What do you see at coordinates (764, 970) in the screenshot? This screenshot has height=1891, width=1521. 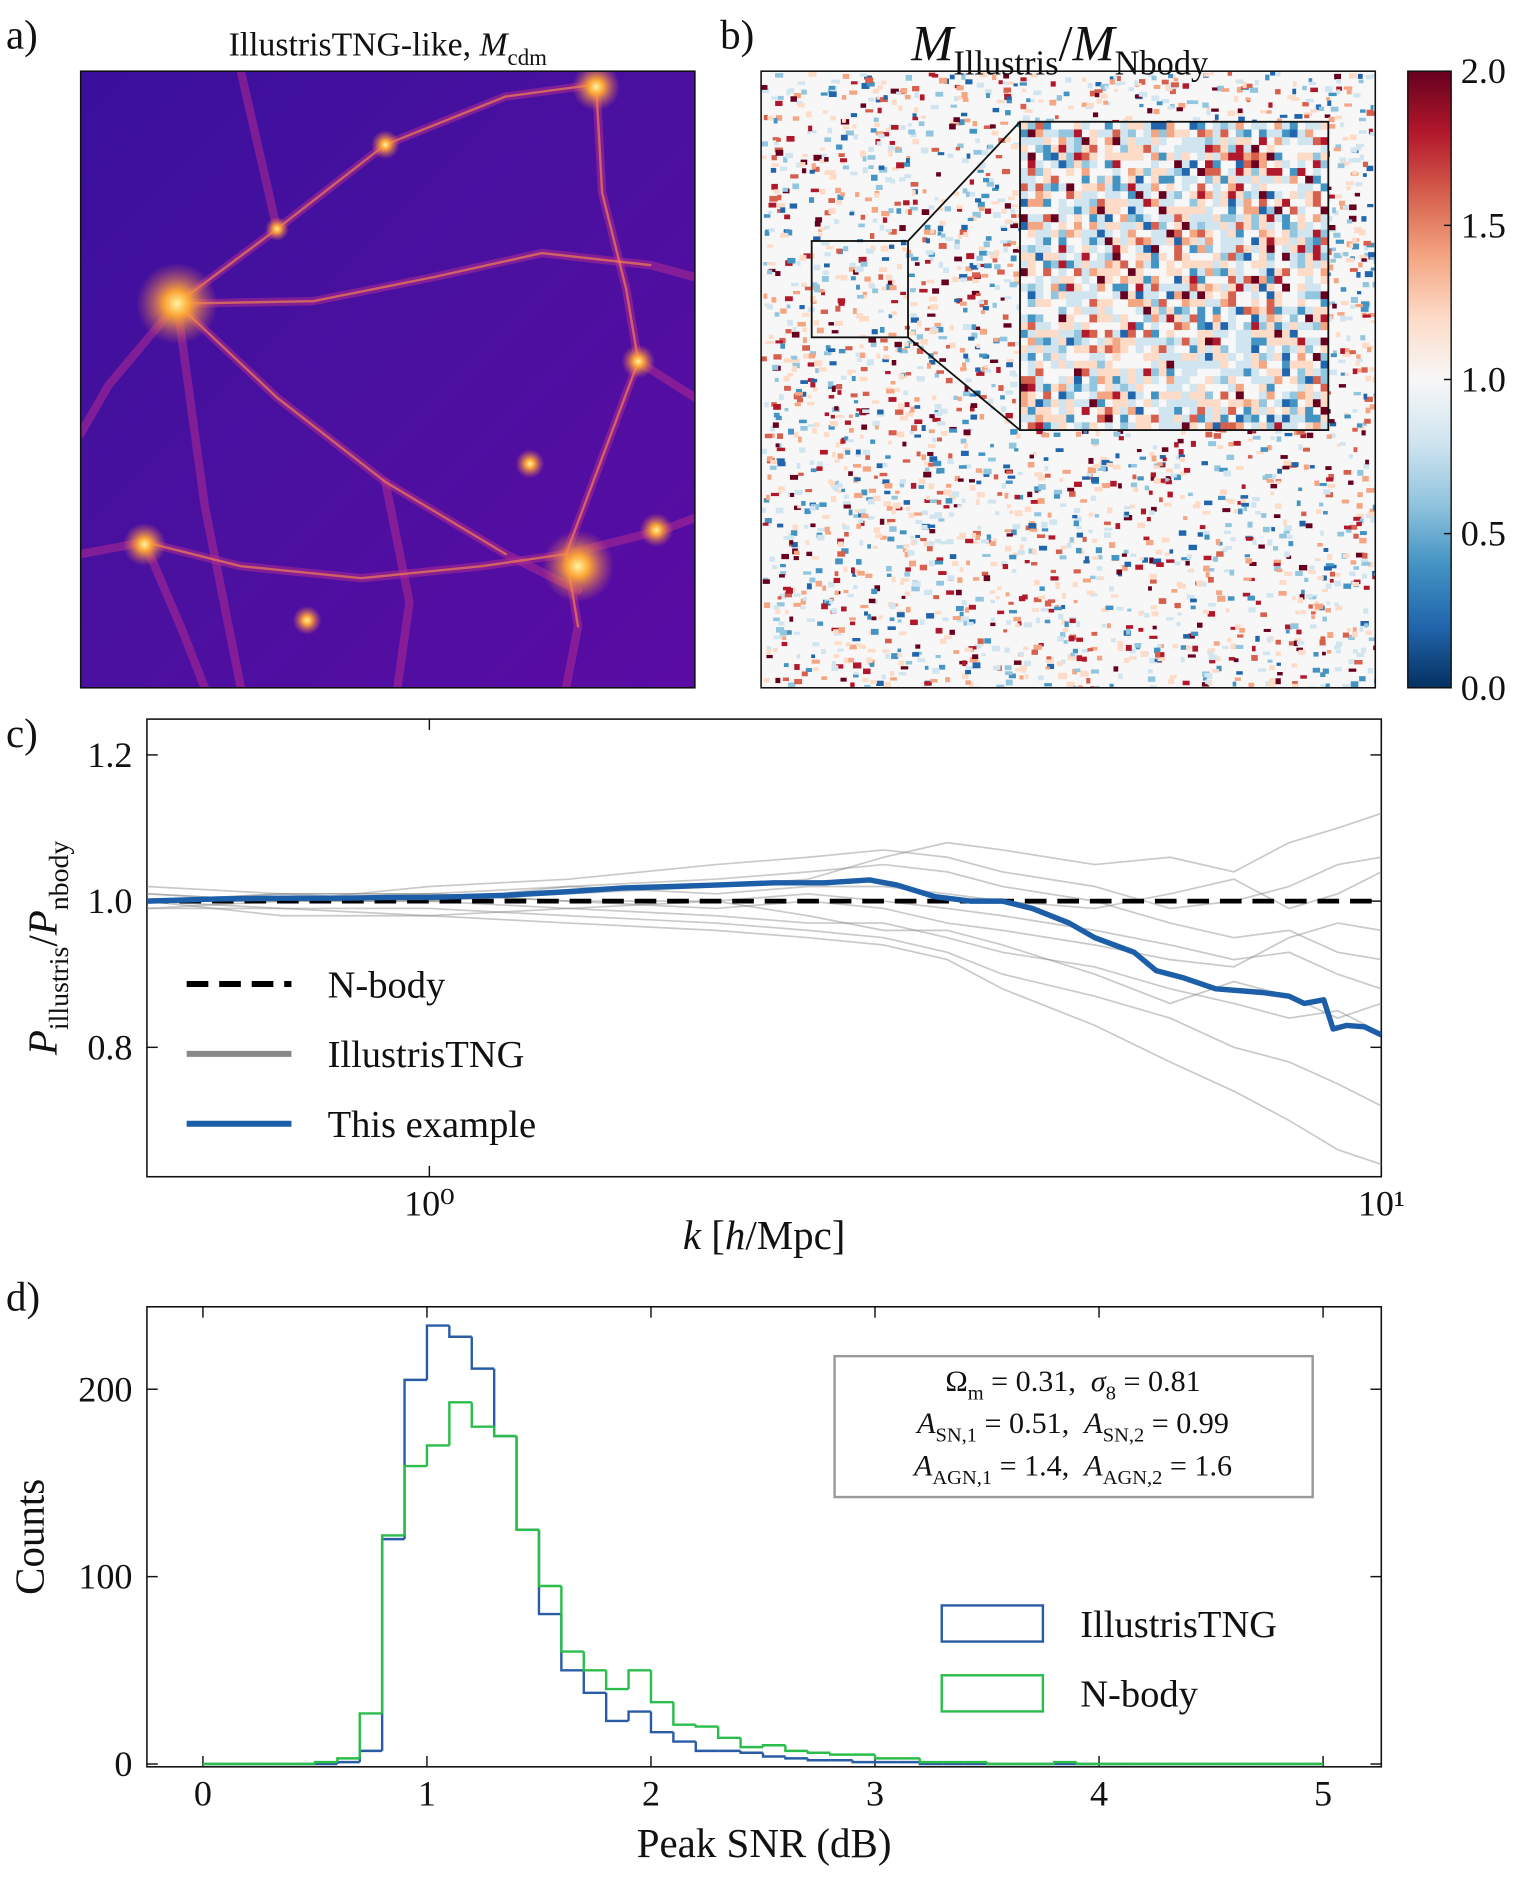 I see `ensemble-line` at bounding box center [764, 970].